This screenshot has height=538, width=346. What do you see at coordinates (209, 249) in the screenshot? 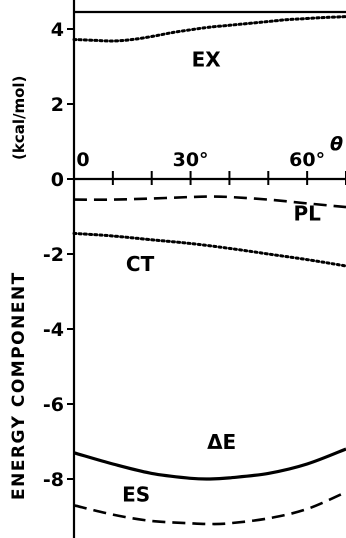
I see `series-line-ct` at bounding box center [209, 249].